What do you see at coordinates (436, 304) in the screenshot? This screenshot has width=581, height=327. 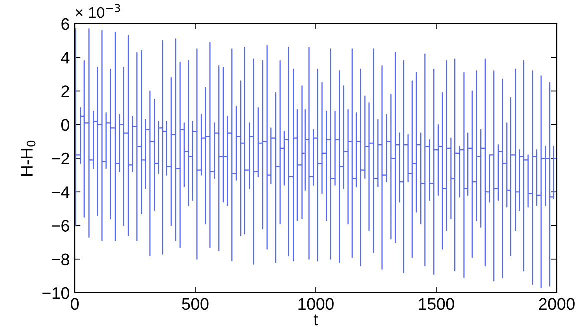 I see `x-tick-label: 1500` at bounding box center [436, 304].